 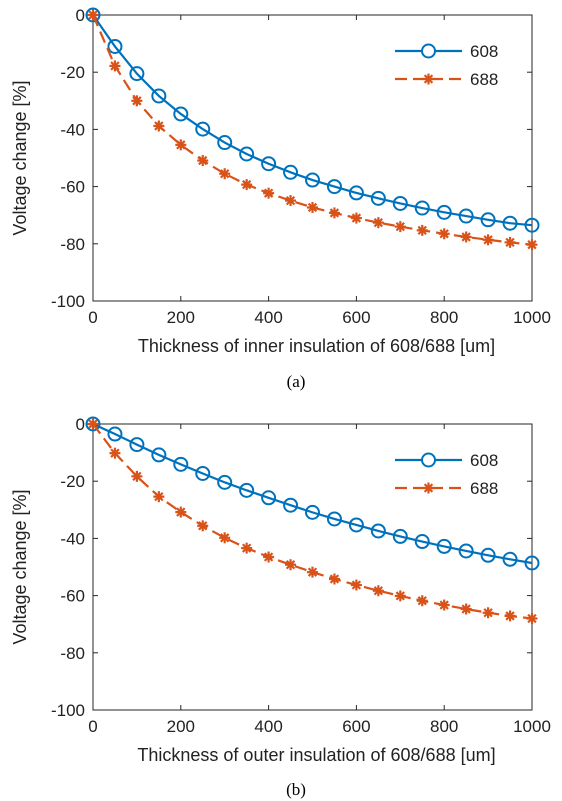 I want to click on chart-a-y-tick-label: -100, so click(x=68, y=301).